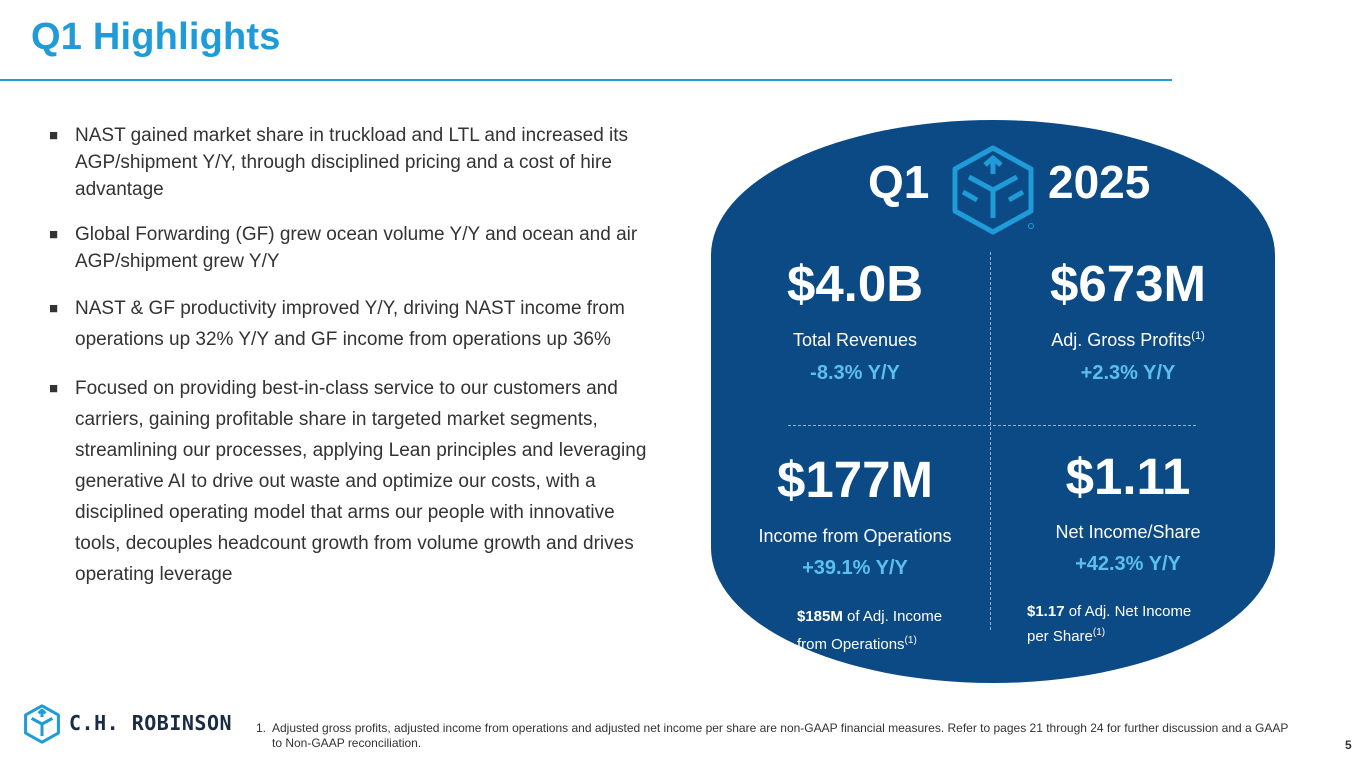 The image size is (1365, 768). What do you see at coordinates (1128, 564) in the screenshot?
I see `eps-change: +42.3% Y/Y` at bounding box center [1128, 564].